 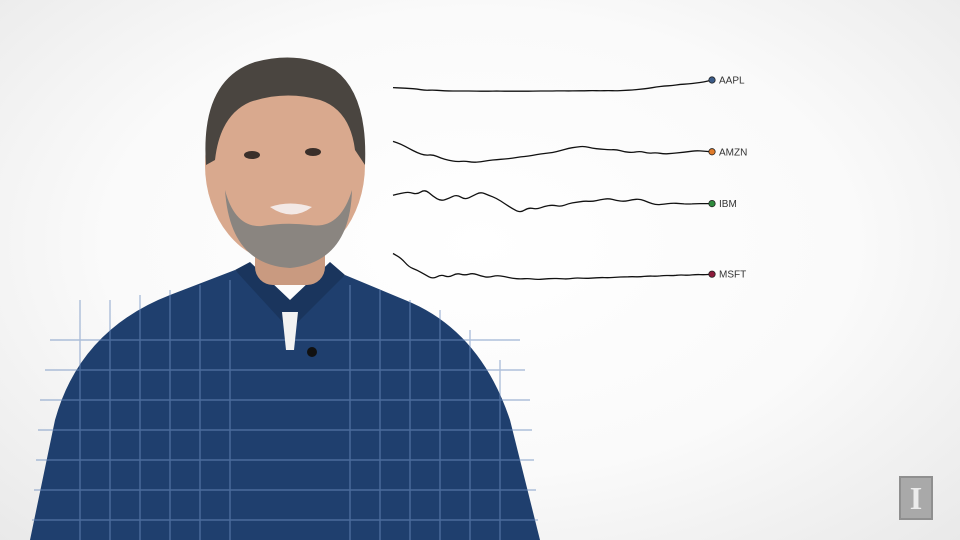 I want to click on presenter-head, so click(x=285, y=165).